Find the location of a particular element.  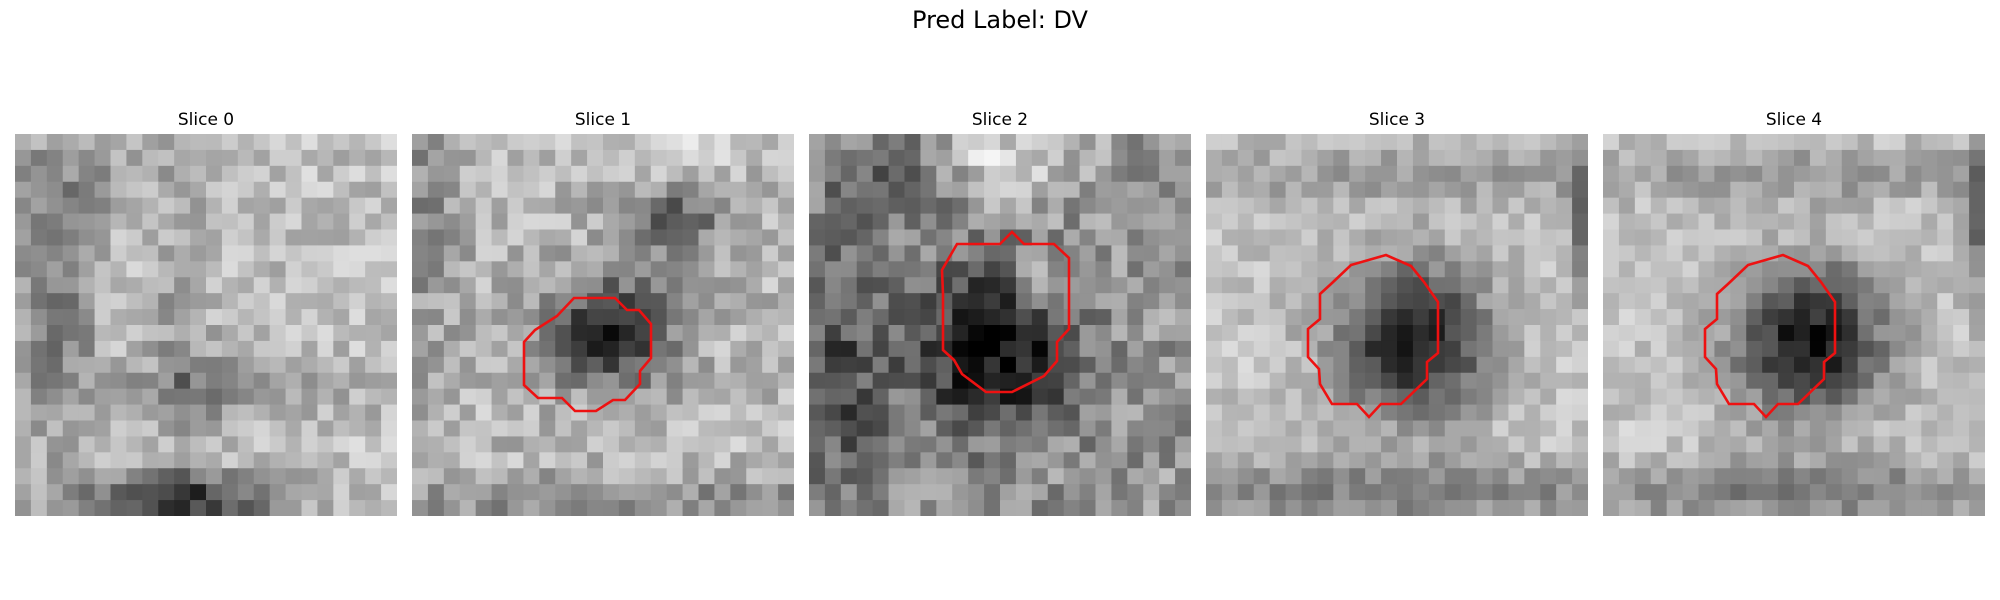

slice-title-1: Slice 1 is located at coordinates (603, 120).